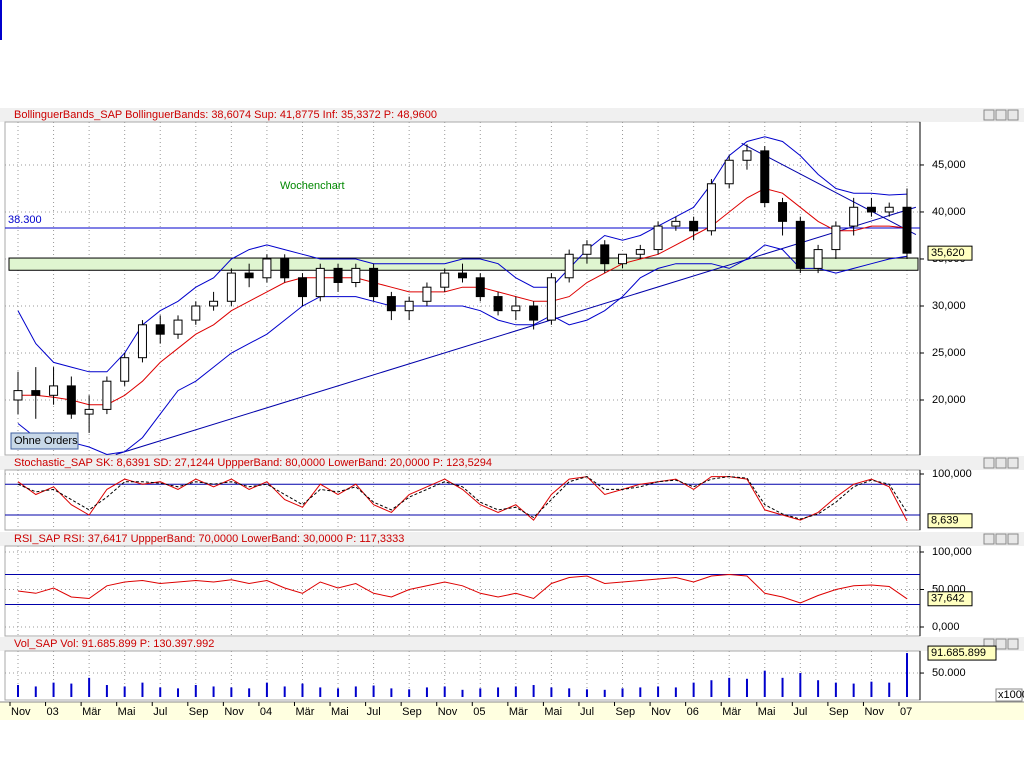 The image size is (1024, 768). What do you see at coordinates (948, 253) in the screenshot?
I see `last-value: 35,620` at bounding box center [948, 253].